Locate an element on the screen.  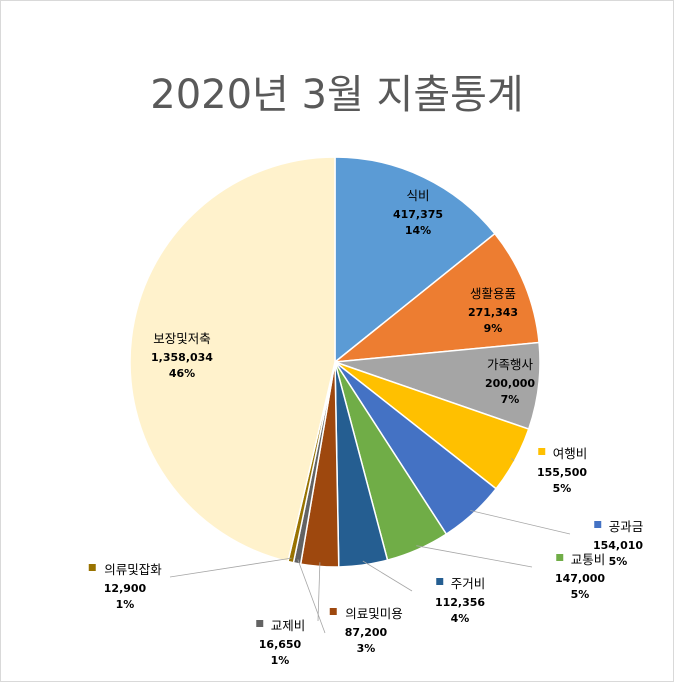
slice-label: 생활용품 271,343 9% is located at coordinates (493, 310).